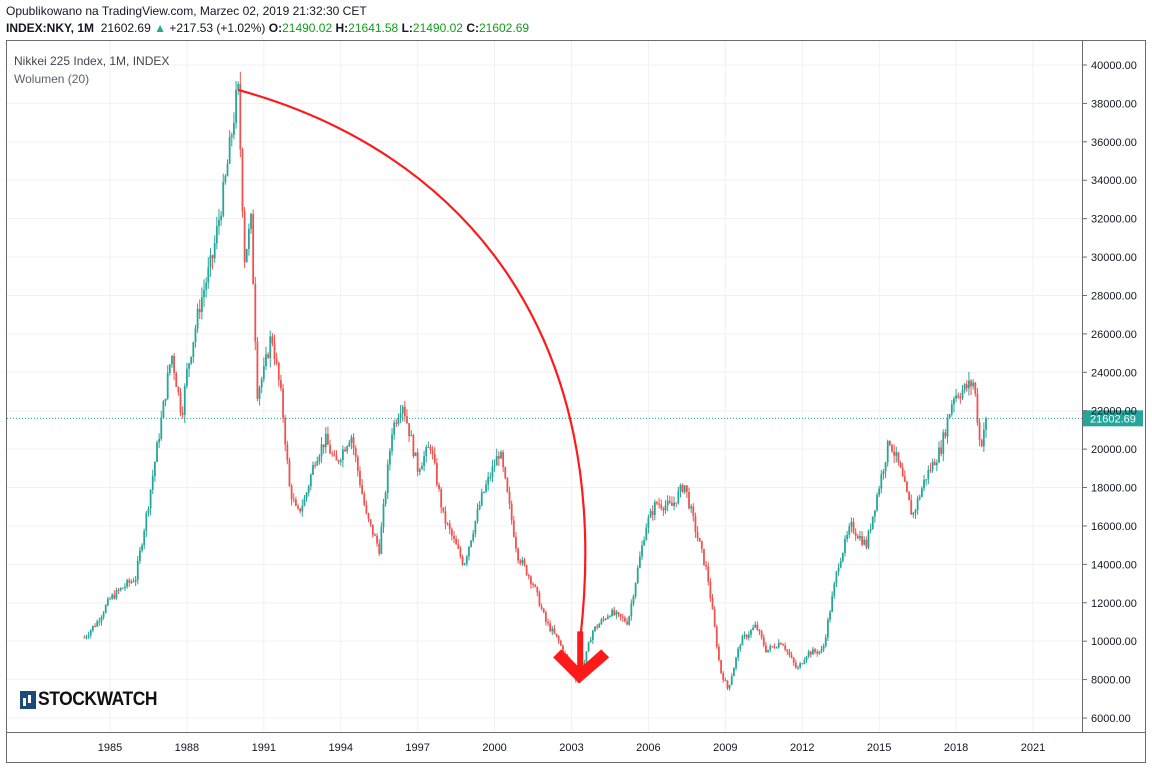  I want to click on y-tick-label: 28000.00, so click(1114, 296).